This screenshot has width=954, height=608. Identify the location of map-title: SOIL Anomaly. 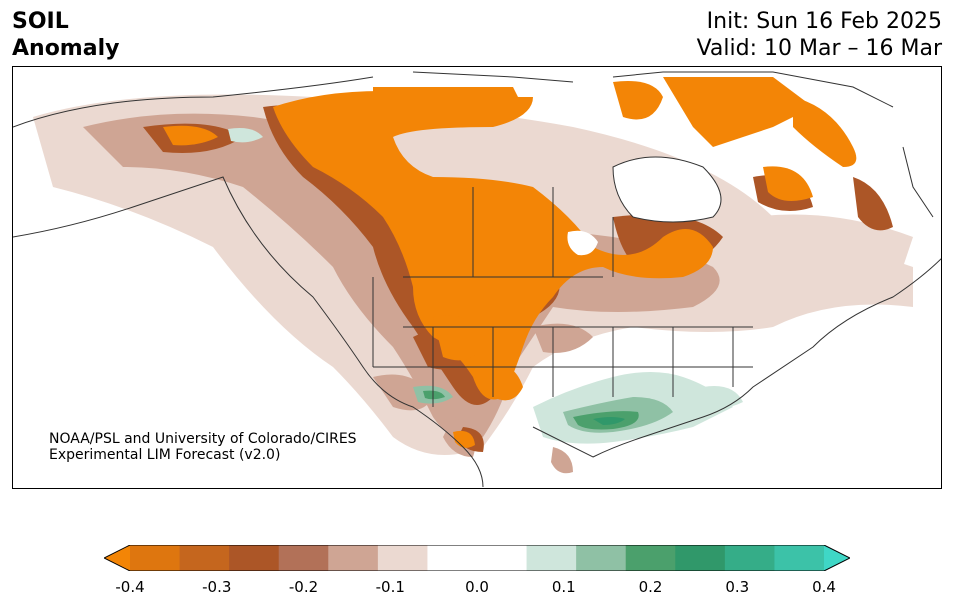
(65, 35).